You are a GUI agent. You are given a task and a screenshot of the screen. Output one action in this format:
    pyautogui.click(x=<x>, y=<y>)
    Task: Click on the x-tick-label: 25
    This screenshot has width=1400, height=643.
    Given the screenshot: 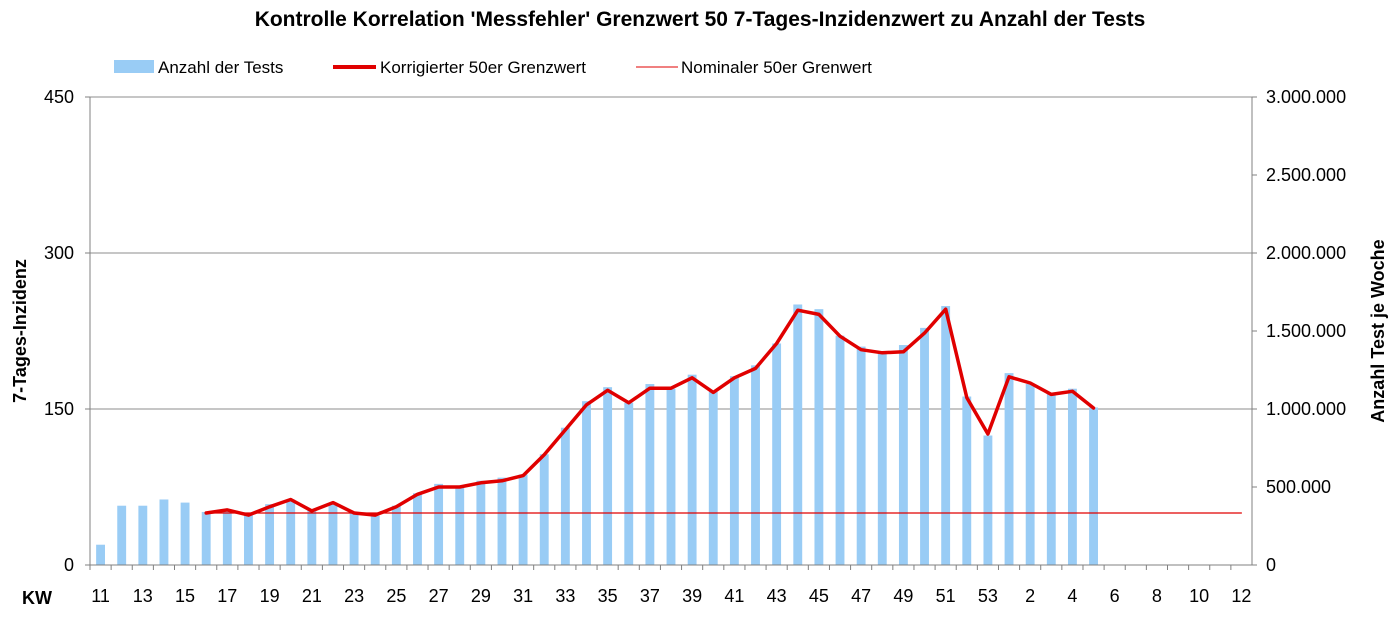 What is the action you would take?
    pyautogui.click(x=396, y=596)
    